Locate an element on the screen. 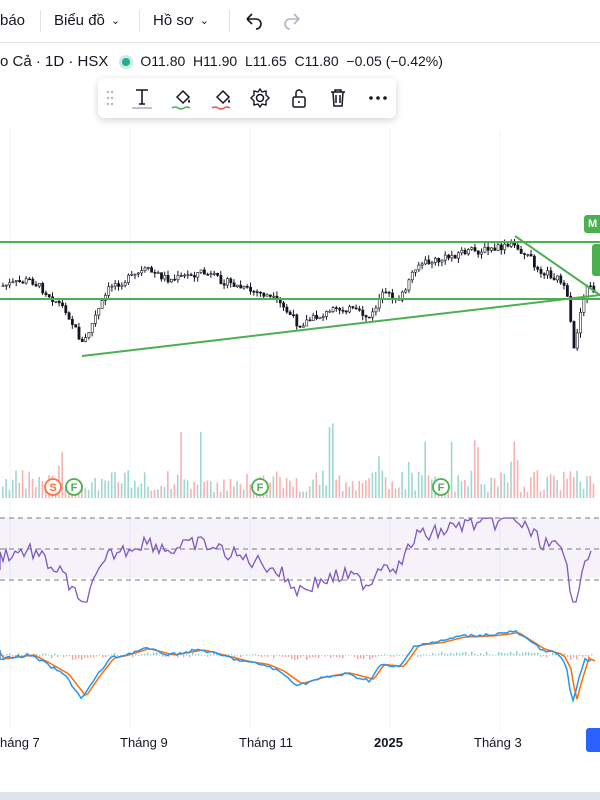  line-color-button is located at coordinates (182, 98).